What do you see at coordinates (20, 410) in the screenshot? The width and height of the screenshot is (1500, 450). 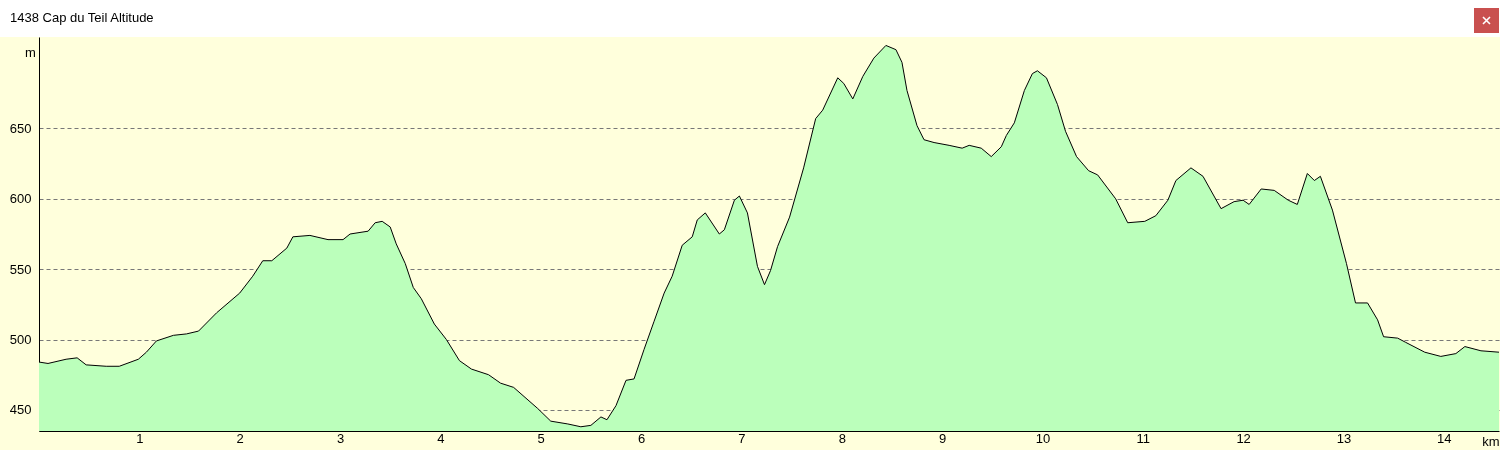 I see `y-tick-label: 450` at bounding box center [20, 410].